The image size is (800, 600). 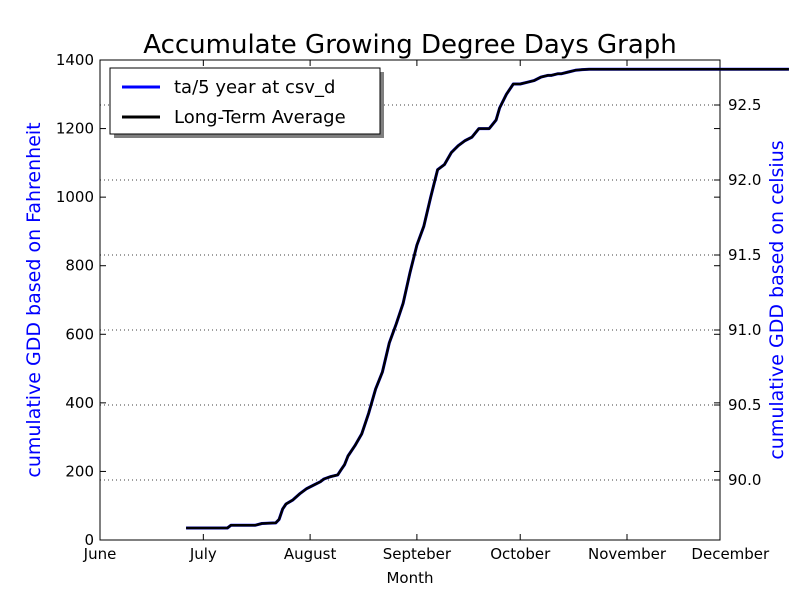 I want to click on y-left-tick-label: 800, so click(x=79, y=266).